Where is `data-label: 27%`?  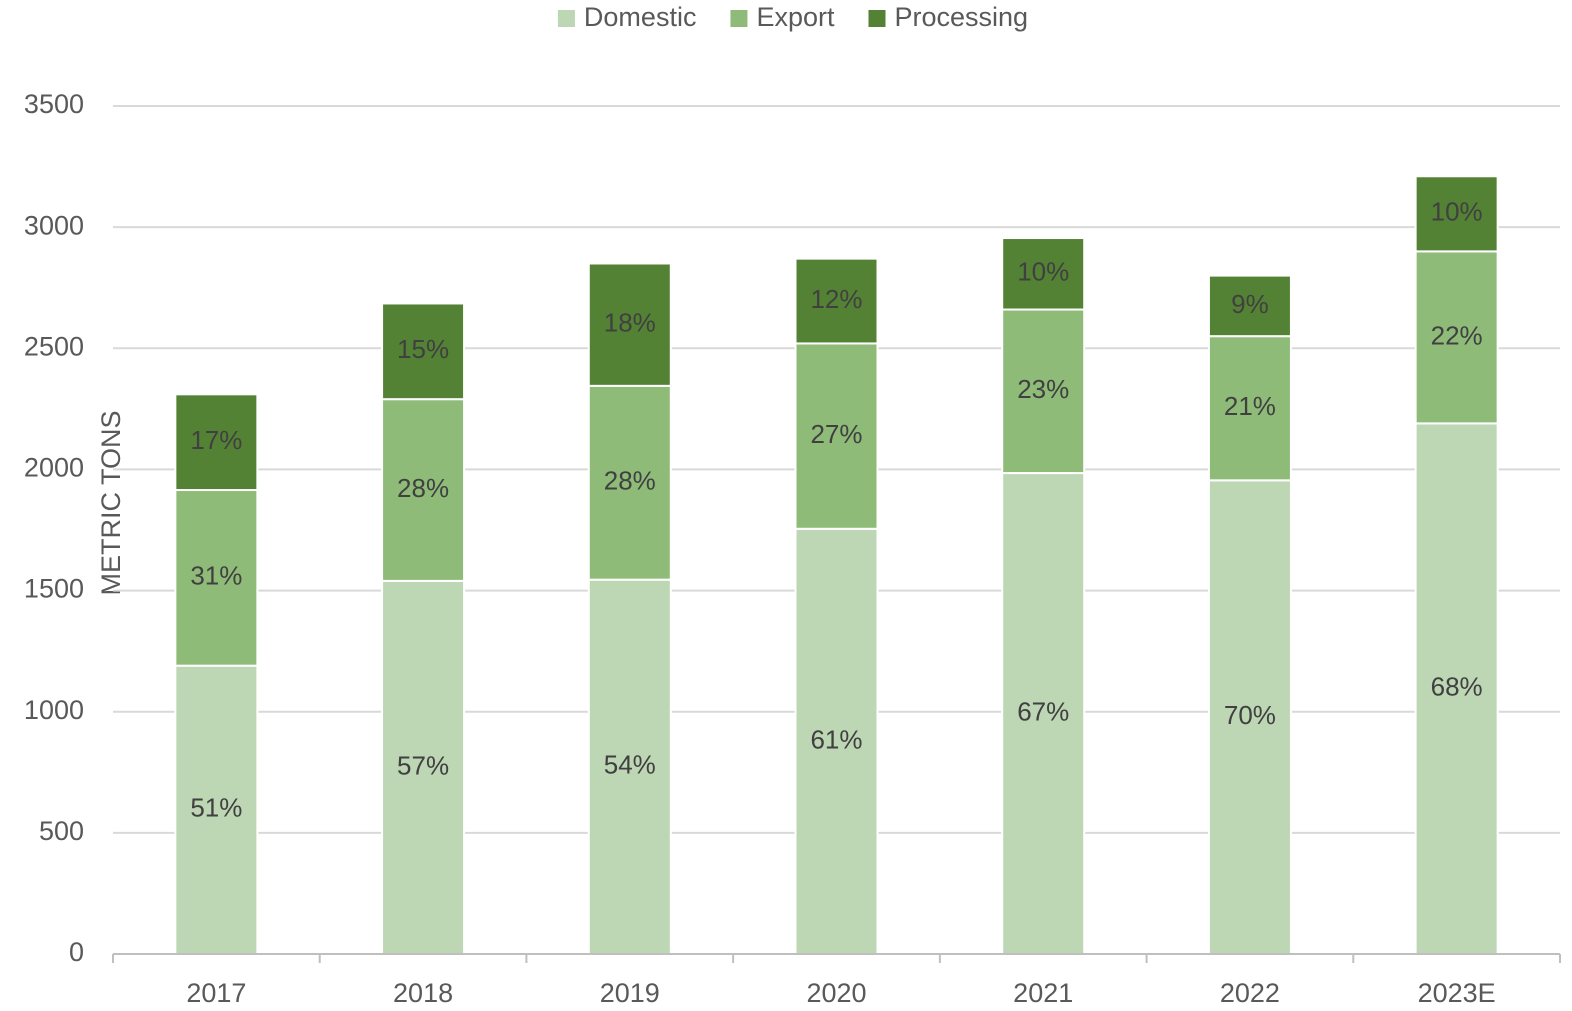
data-label: 27% is located at coordinates (836, 434).